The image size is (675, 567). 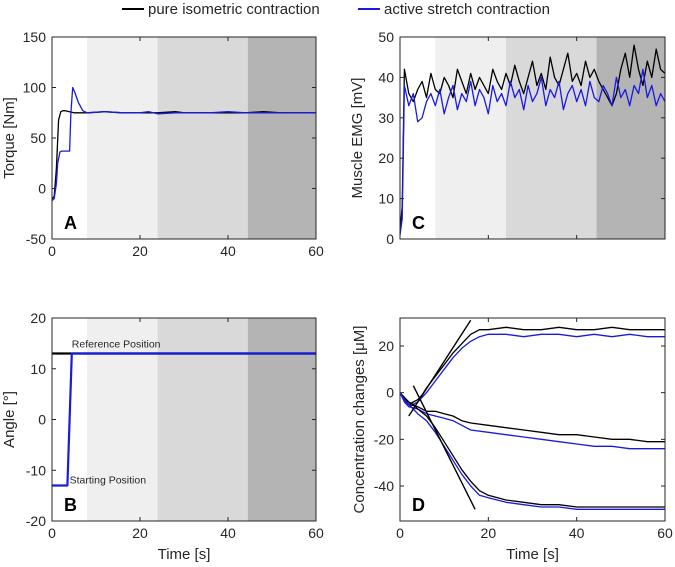 What do you see at coordinates (36, 239) in the screenshot?
I see `y-tick-label: -50` at bounding box center [36, 239].